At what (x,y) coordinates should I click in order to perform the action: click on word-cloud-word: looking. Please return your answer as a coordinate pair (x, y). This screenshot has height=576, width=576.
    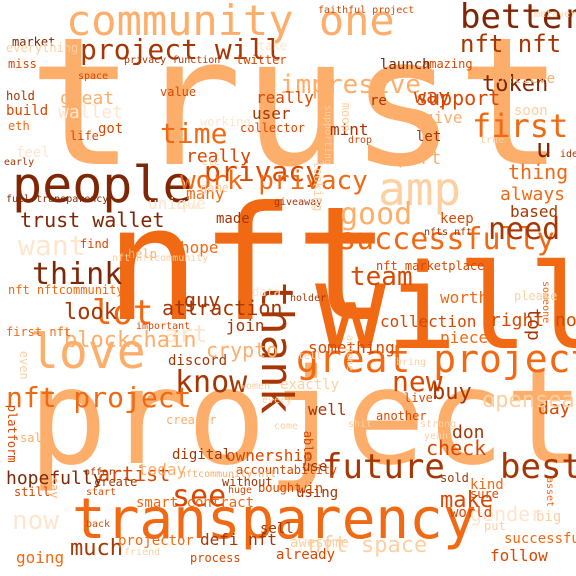
    Looking at the image, I should click on (318, 186).